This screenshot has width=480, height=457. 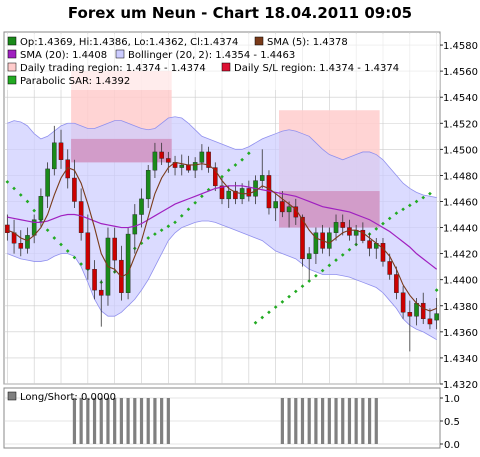 I want to click on legend-sar-swatch, so click(x=12, y=80).